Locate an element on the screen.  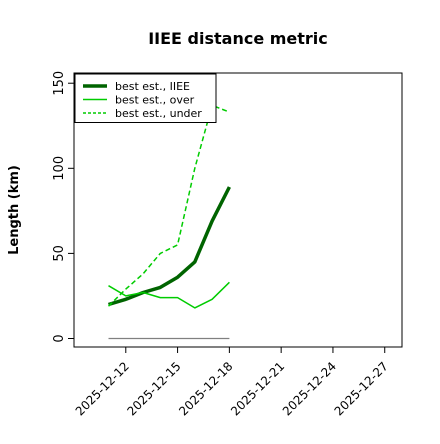
x-tick-label: 2025-12-18 is located at coordinates (205, 388).